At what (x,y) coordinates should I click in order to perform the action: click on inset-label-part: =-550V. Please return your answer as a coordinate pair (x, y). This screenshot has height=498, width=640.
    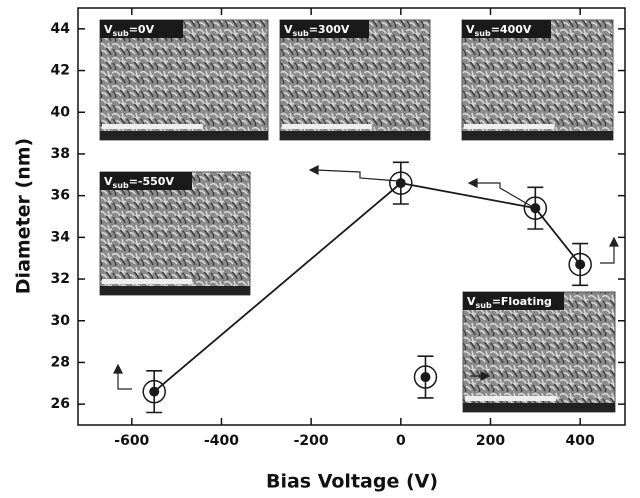
    Looking at the image, I should click on (152, 181).